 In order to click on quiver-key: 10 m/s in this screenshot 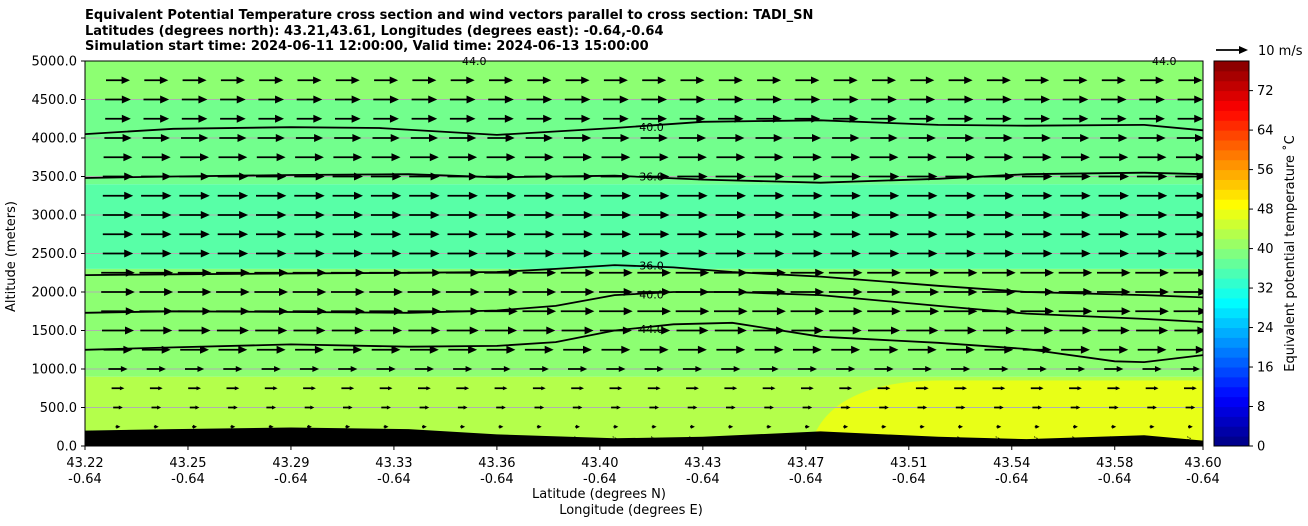, I will do `click(1259, 51)`.